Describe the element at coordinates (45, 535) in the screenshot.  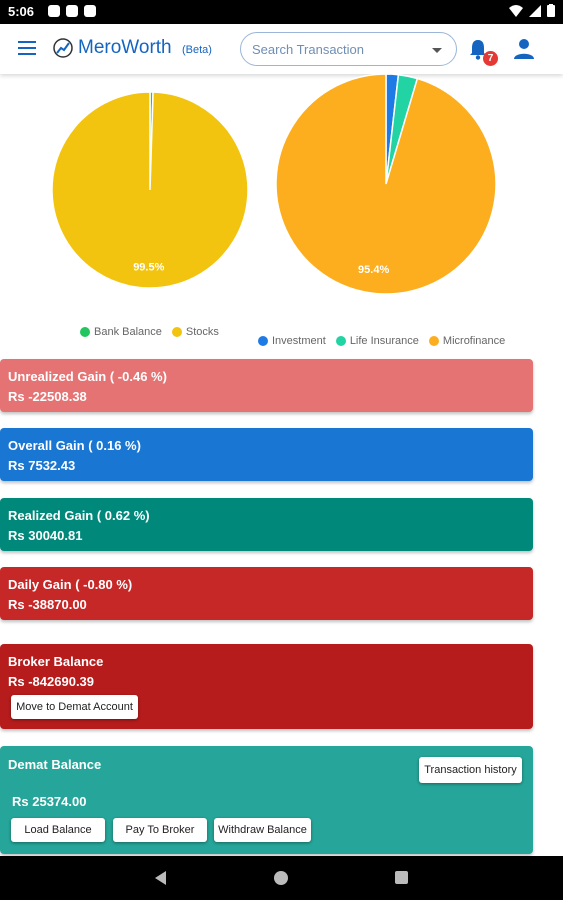
I see `card-value: Rs 30040.81` at that location.